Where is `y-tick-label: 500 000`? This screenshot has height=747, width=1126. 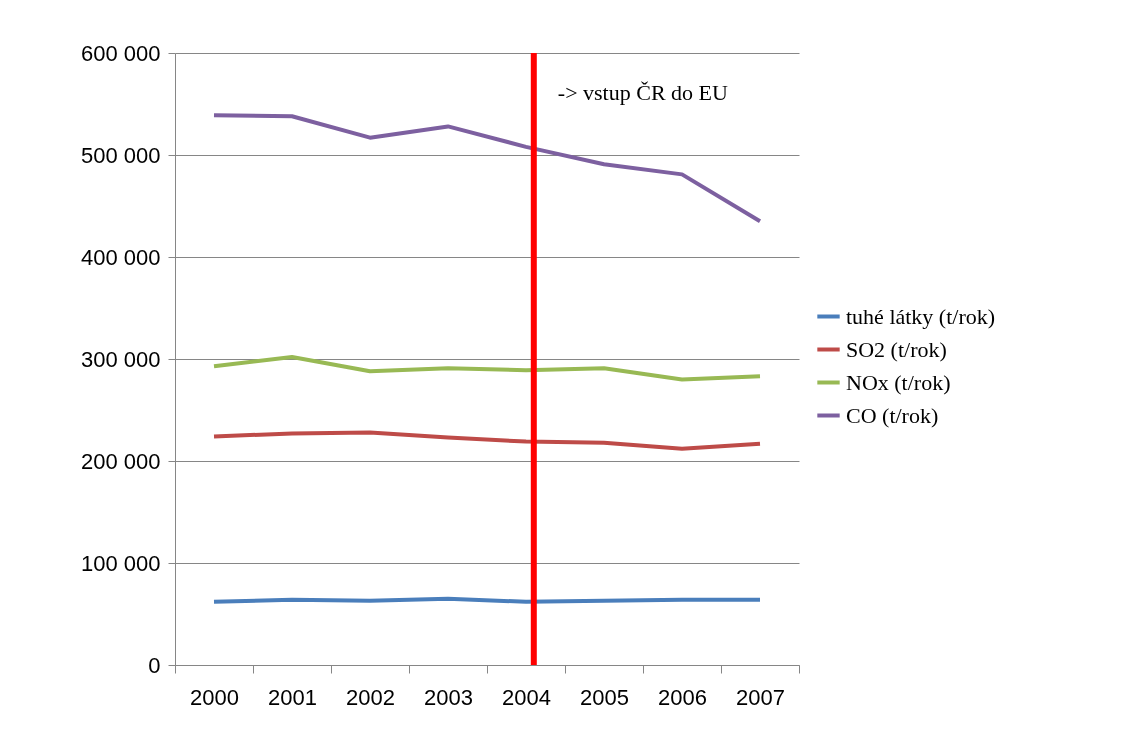
y-tick-label: 500 000 is located at coordinates (120, 155).